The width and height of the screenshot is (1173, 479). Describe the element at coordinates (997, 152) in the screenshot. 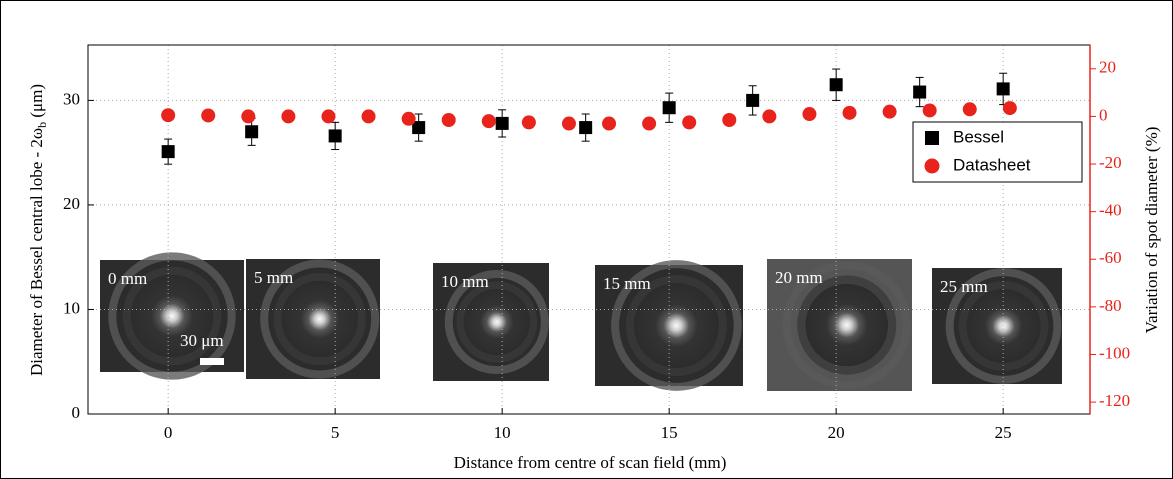

I see `legend-box` at that location.